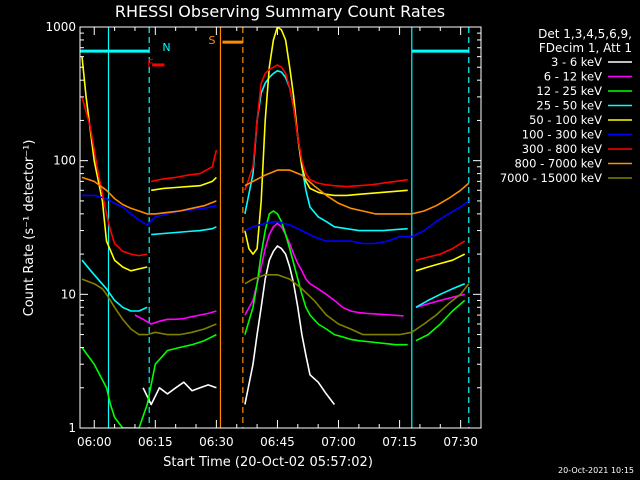  I want to click on marker-f-label: F, so click(150, 63).